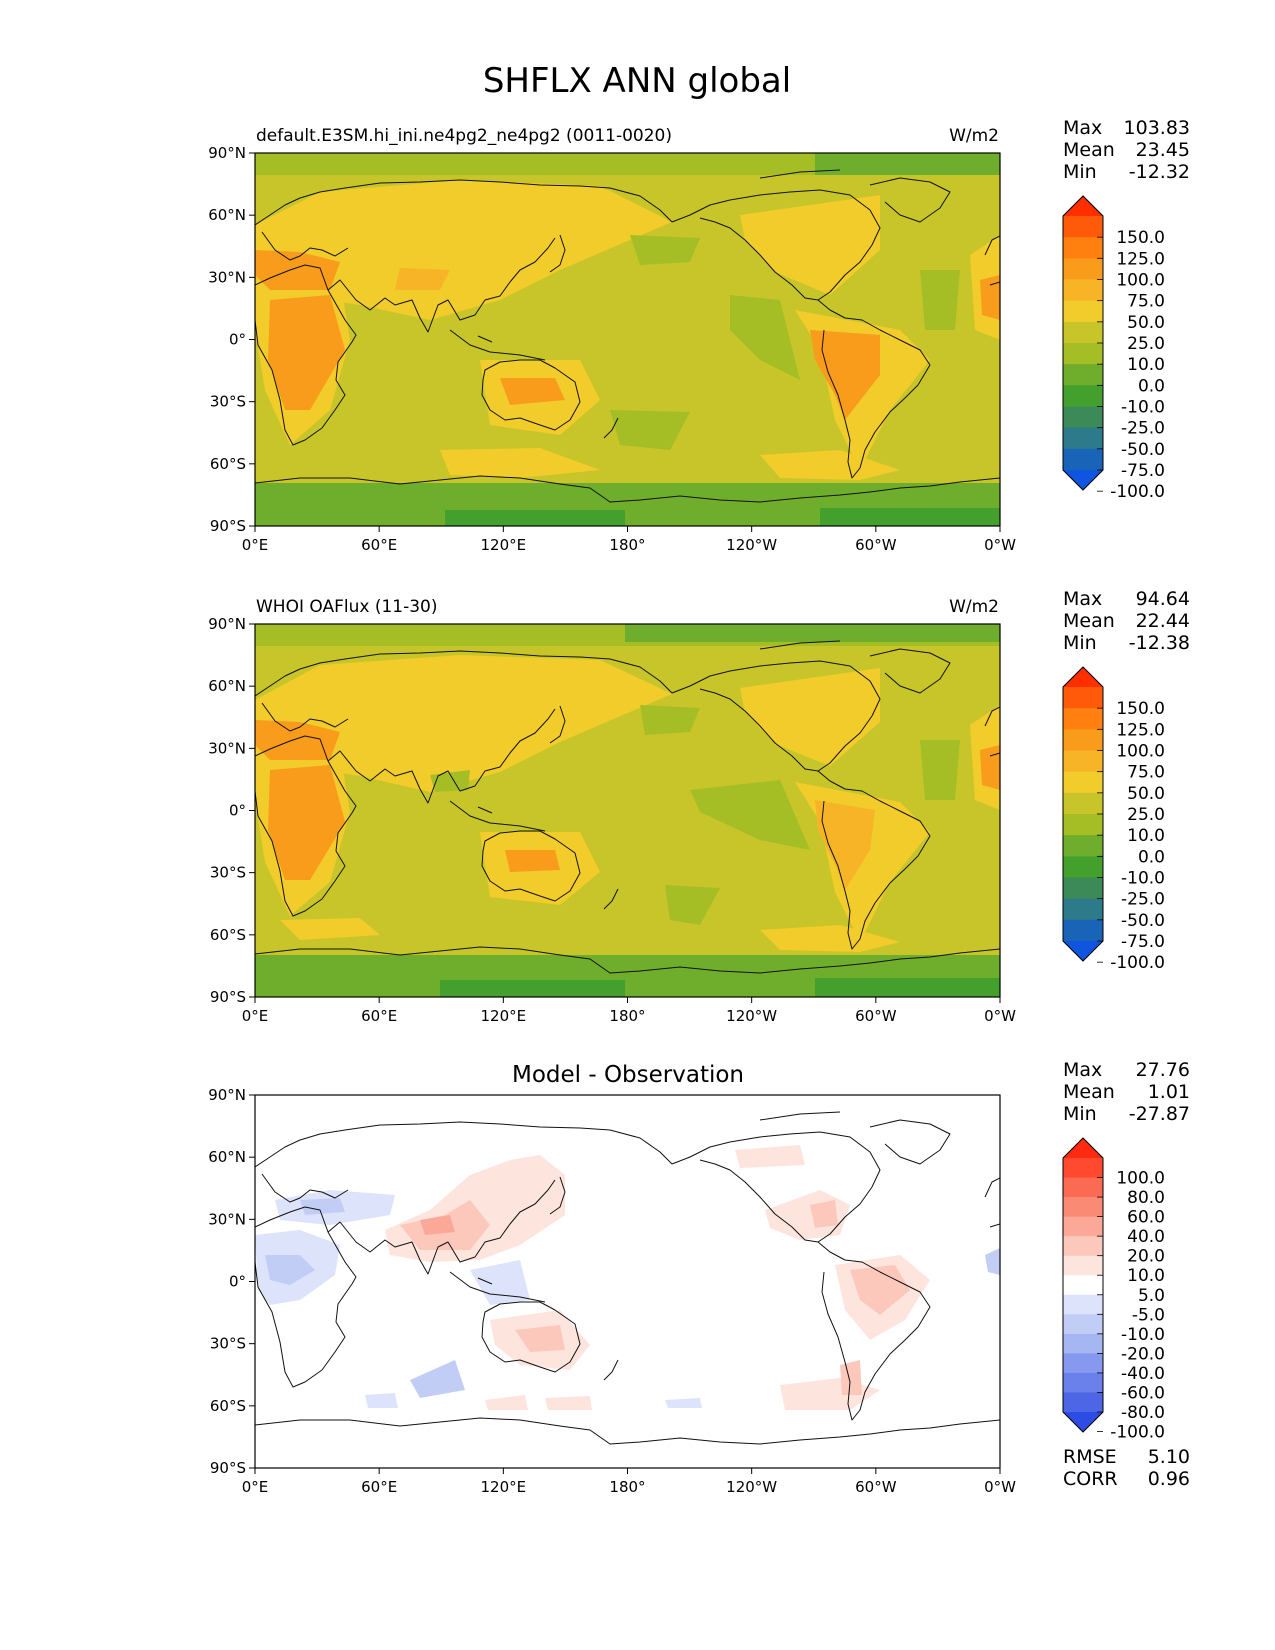  Describe the element at coordinates (1140, 709) in the screenshot. I see `colorbar-tick-label: 150.0` at that location.